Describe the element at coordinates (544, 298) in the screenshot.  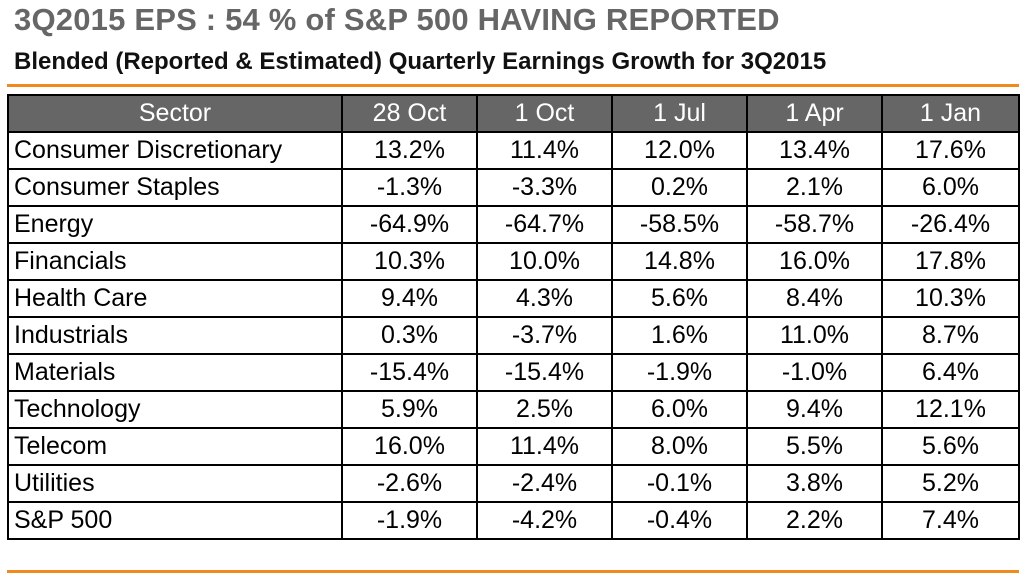
I see `growth-value-cell: 4.3%` at that location.